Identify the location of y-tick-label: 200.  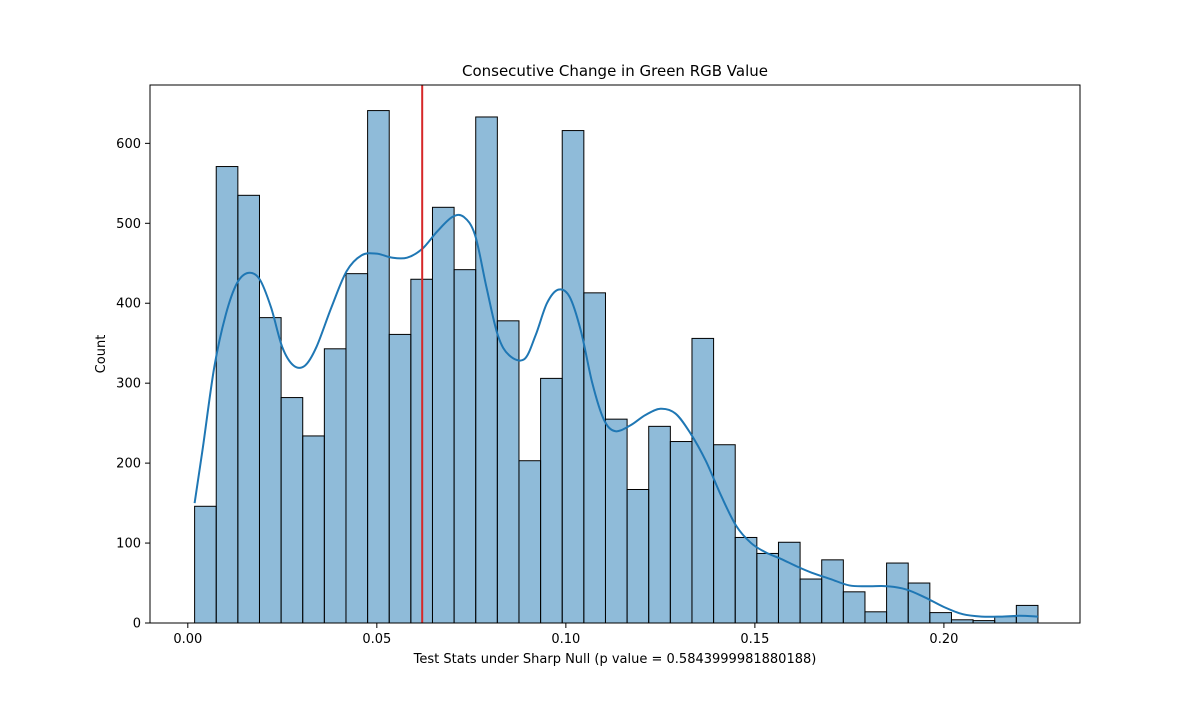
(128, 464).